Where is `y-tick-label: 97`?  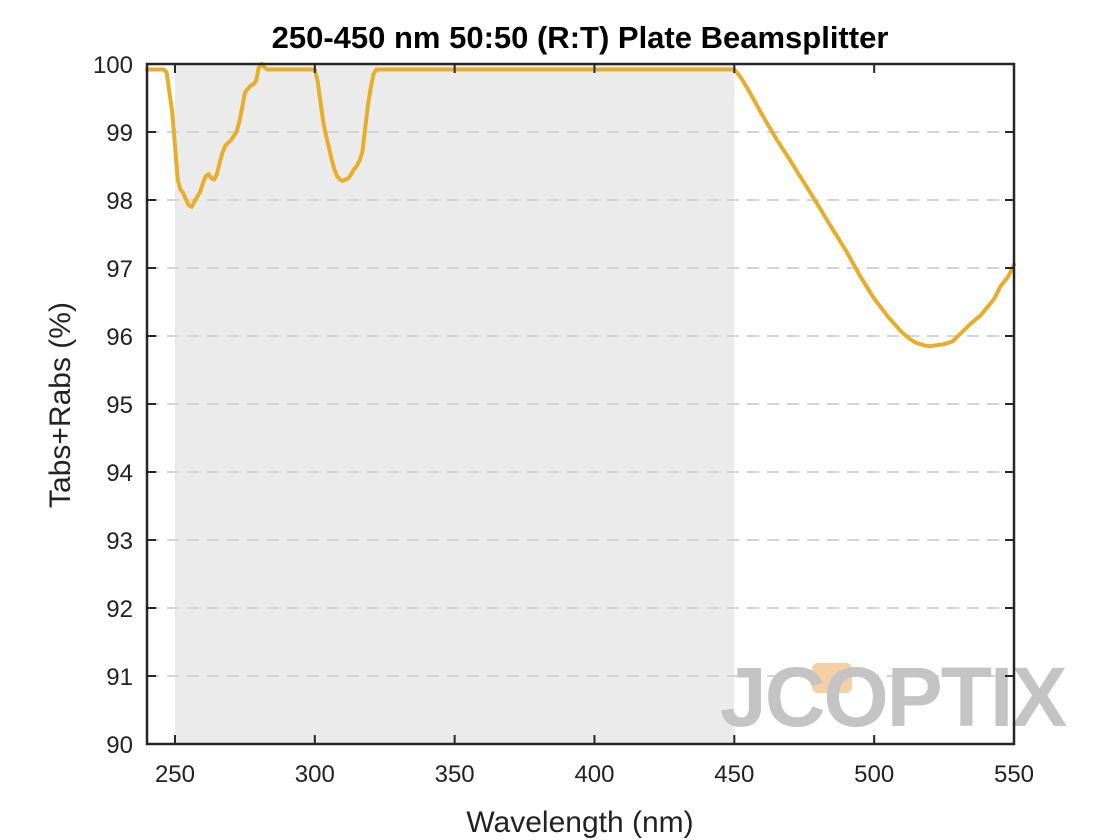
y-tick-label: 97 is located at coordinates (119, 269).